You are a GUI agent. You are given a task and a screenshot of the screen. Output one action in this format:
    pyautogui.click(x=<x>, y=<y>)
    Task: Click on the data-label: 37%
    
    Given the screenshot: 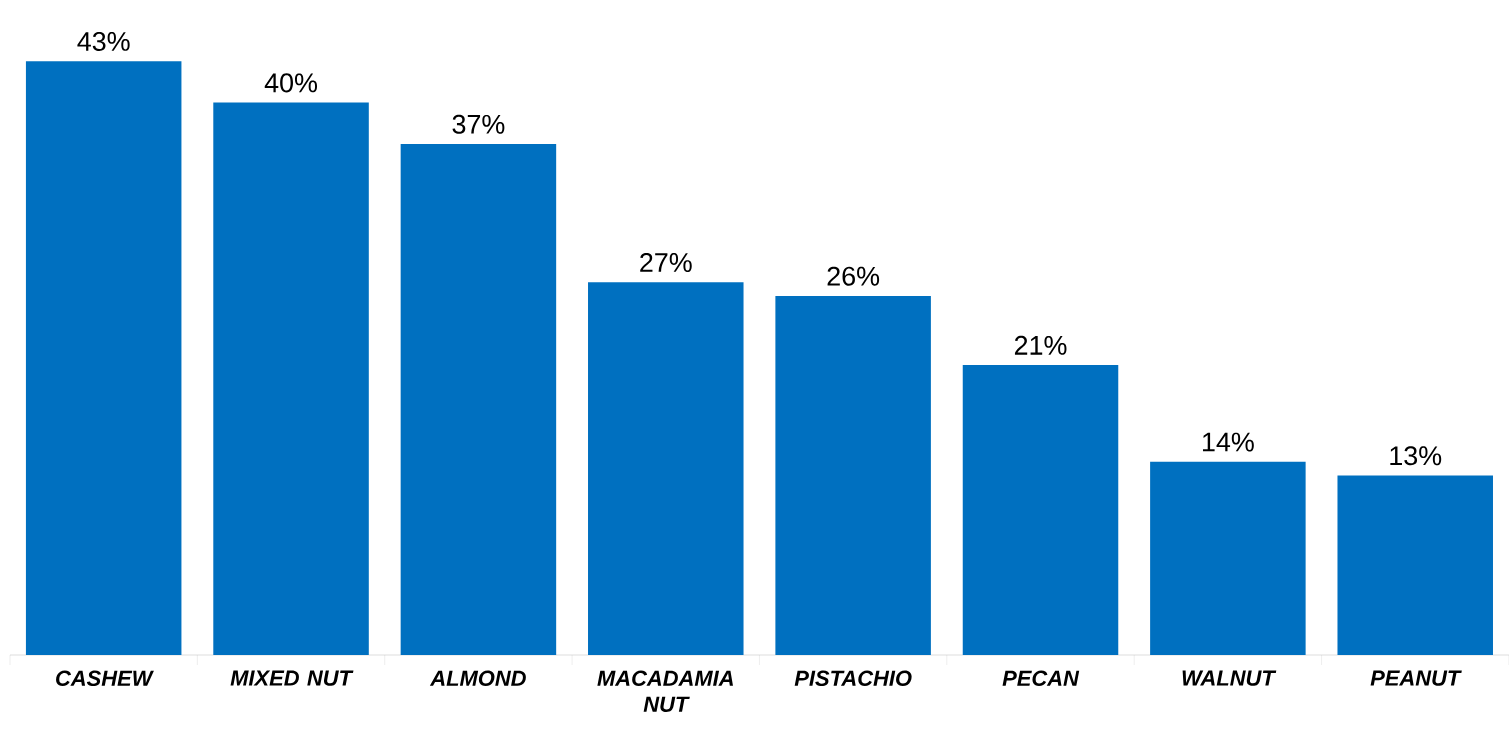 What is the action you would take?
    pyautogui.click(x=478, y=124)
    